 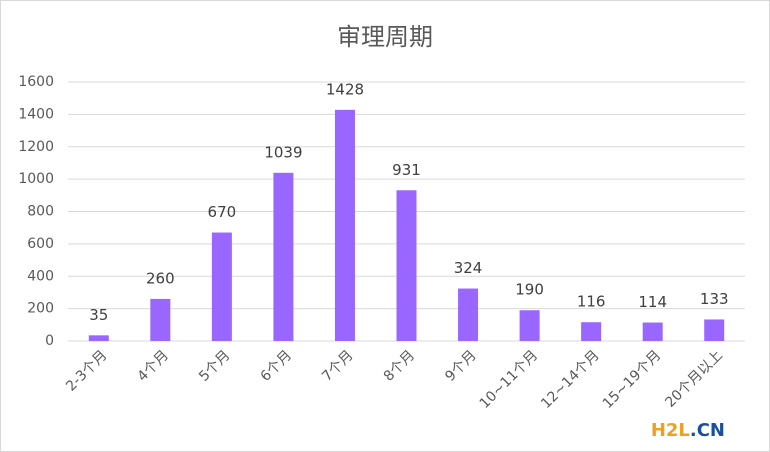 I want to click on y-tick-label: 600, so click(x=40, y=244).